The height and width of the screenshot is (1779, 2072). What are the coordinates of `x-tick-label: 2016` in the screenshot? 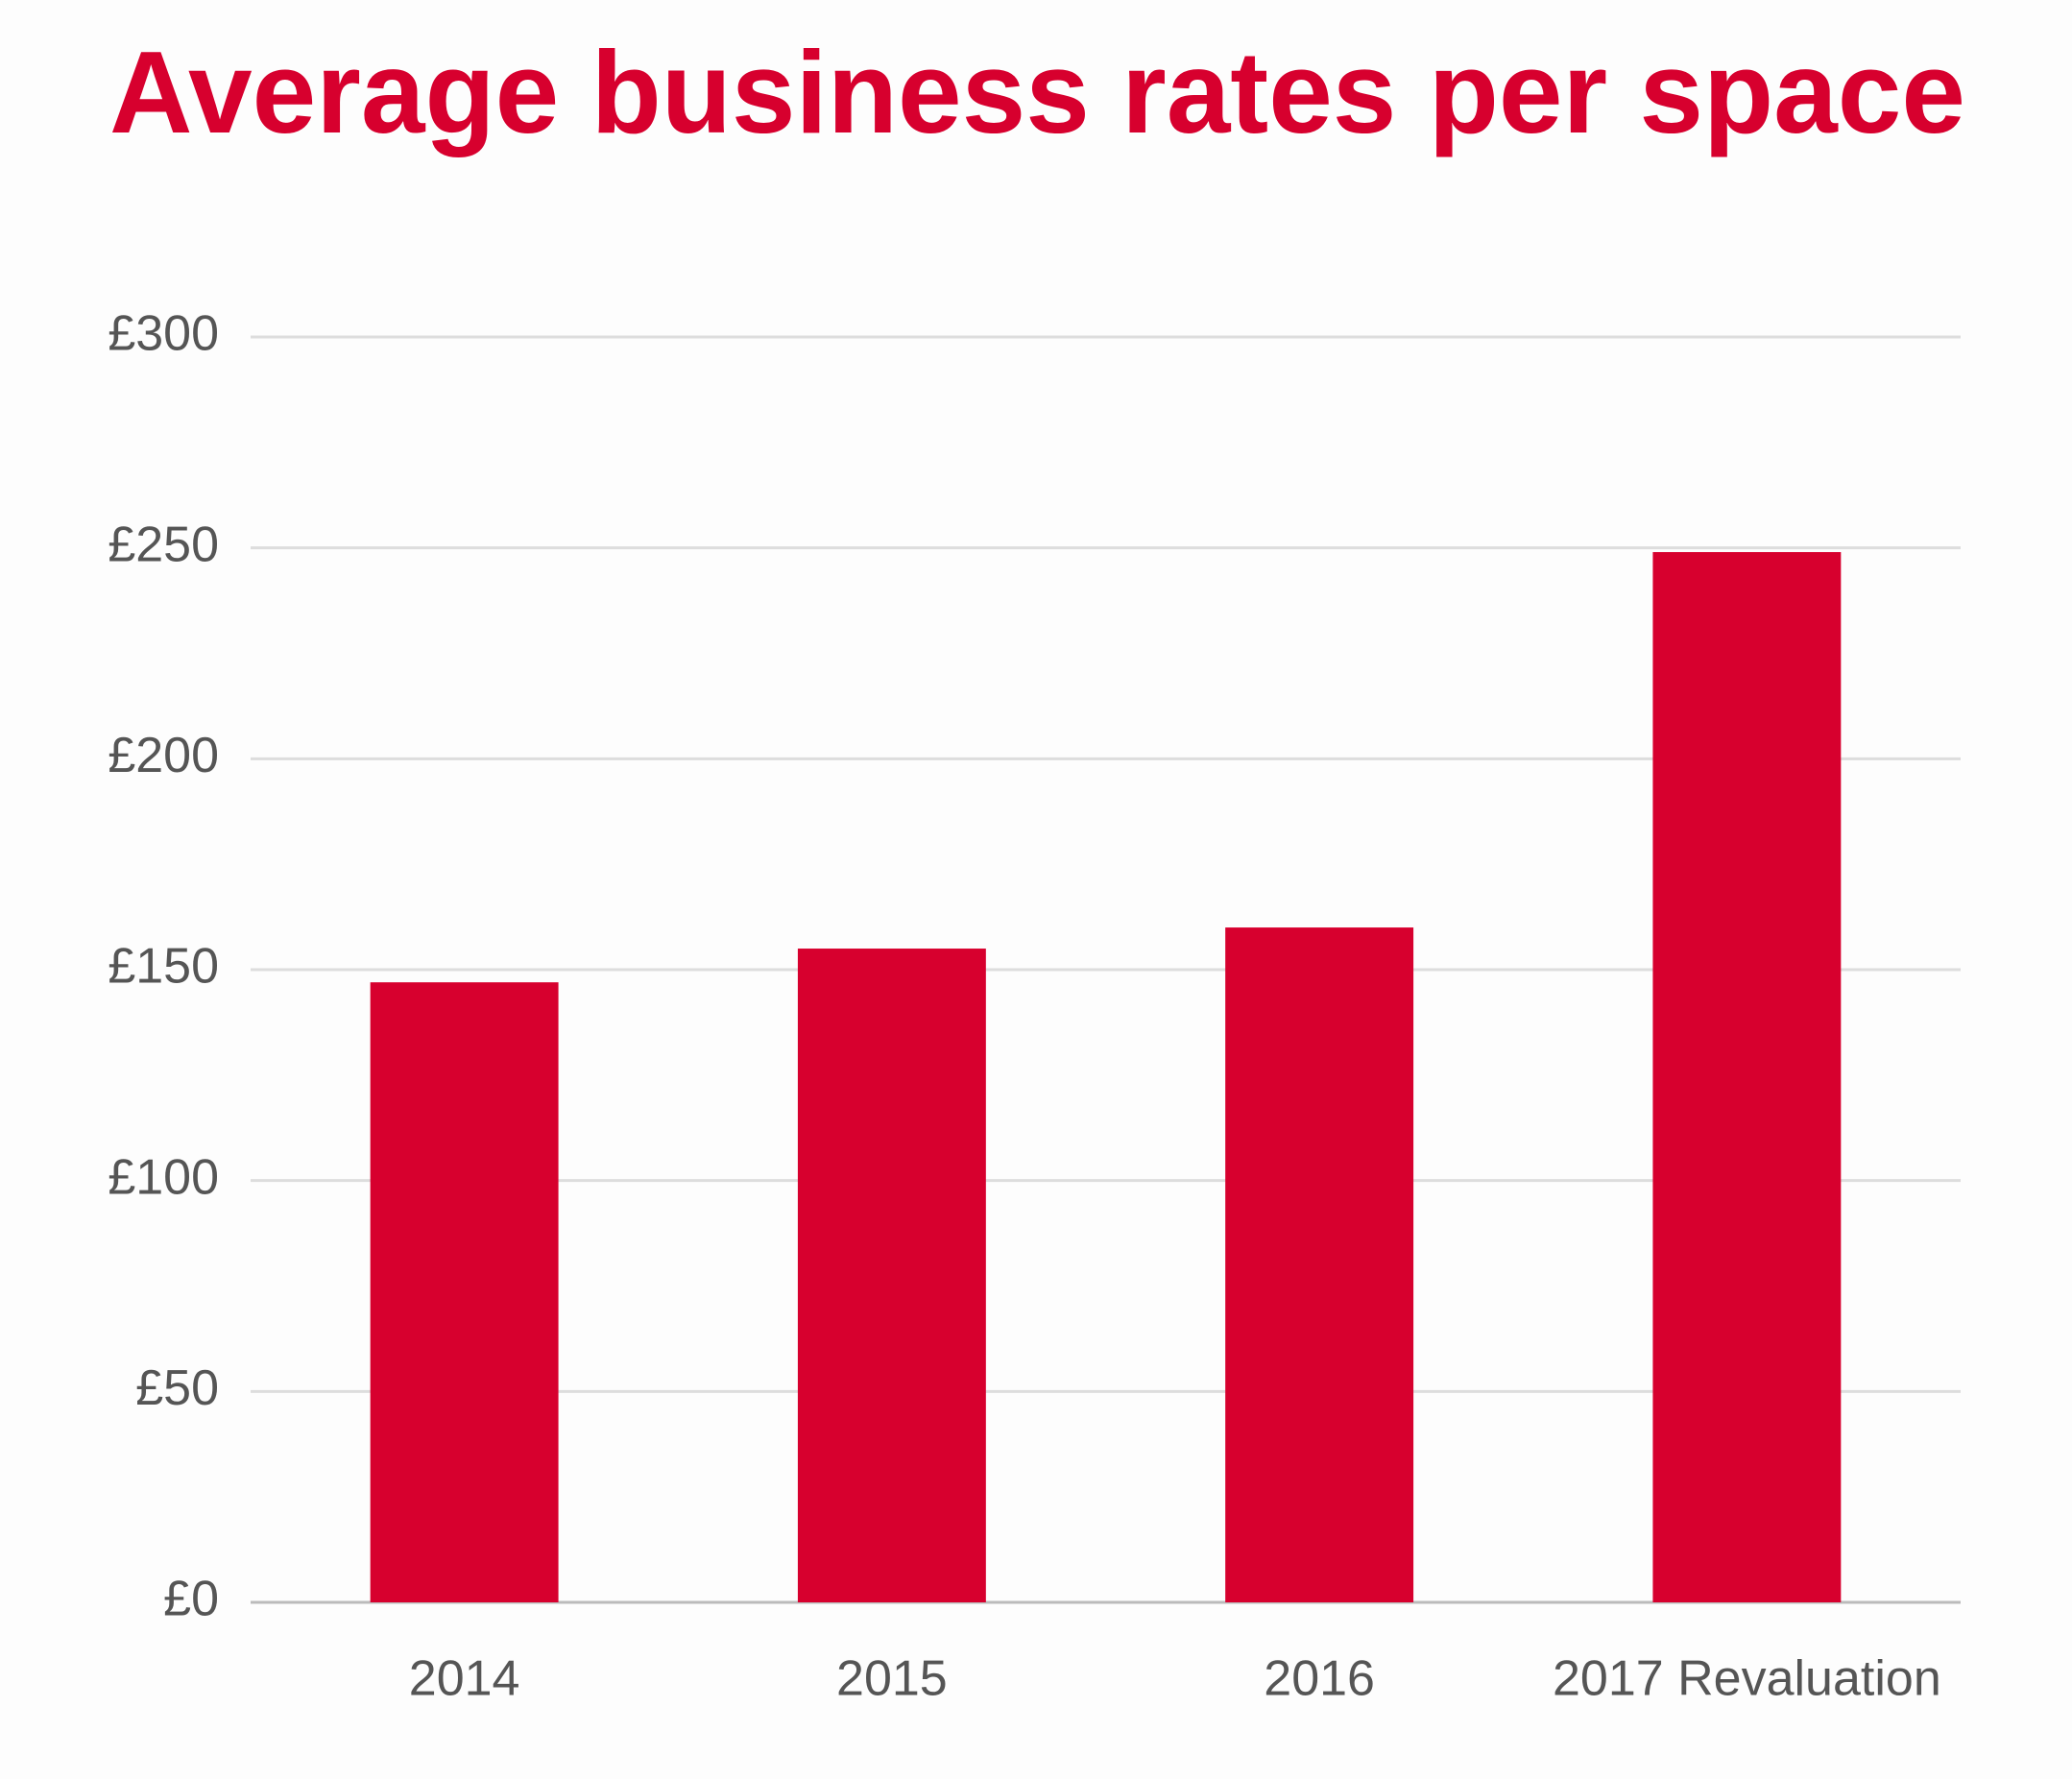 It's located at (1319, 1679).